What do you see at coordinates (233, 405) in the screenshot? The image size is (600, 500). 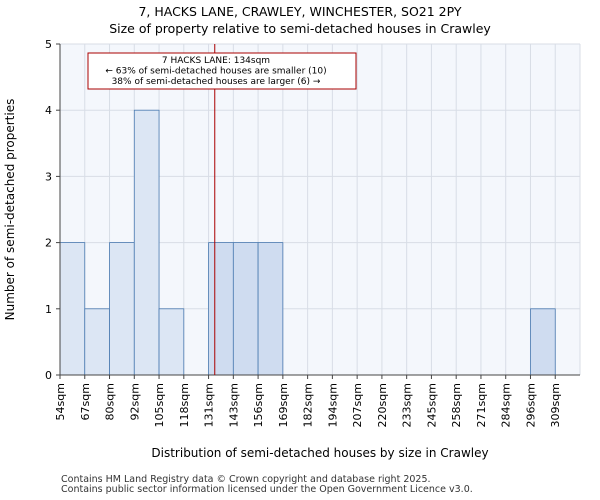 I see `x-tick-label: 143sqm` at bounding box center [233, 405].